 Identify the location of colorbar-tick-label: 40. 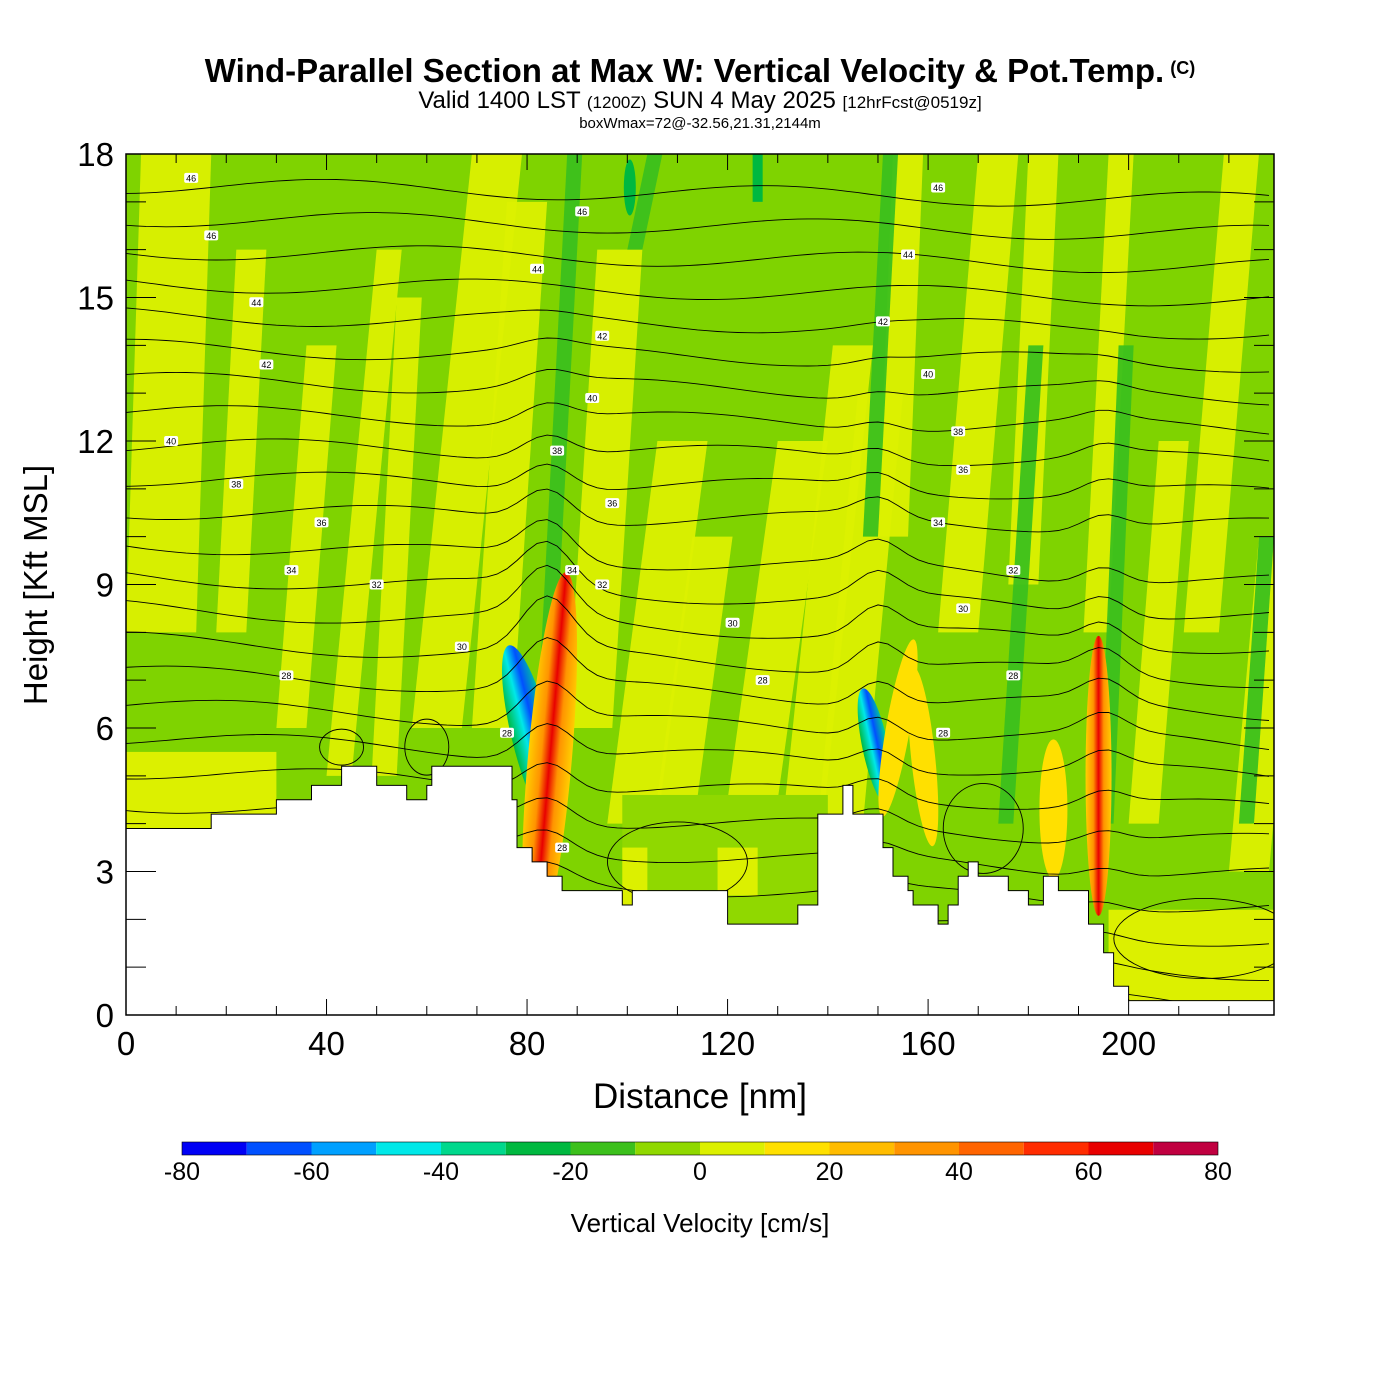
(959, 1172).